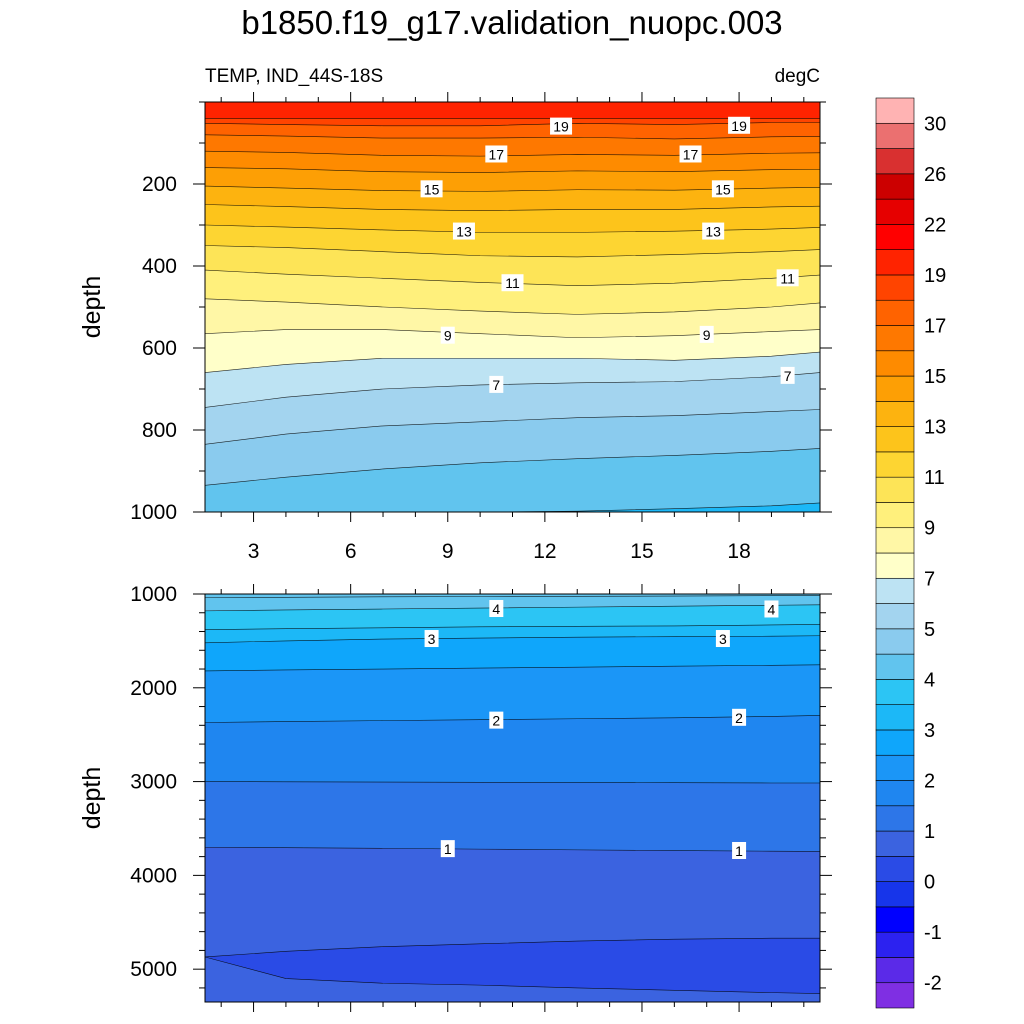  Describe the element at coordinates (935, 175) in the screenshot. I see `colorbar-label: 26` at that location.